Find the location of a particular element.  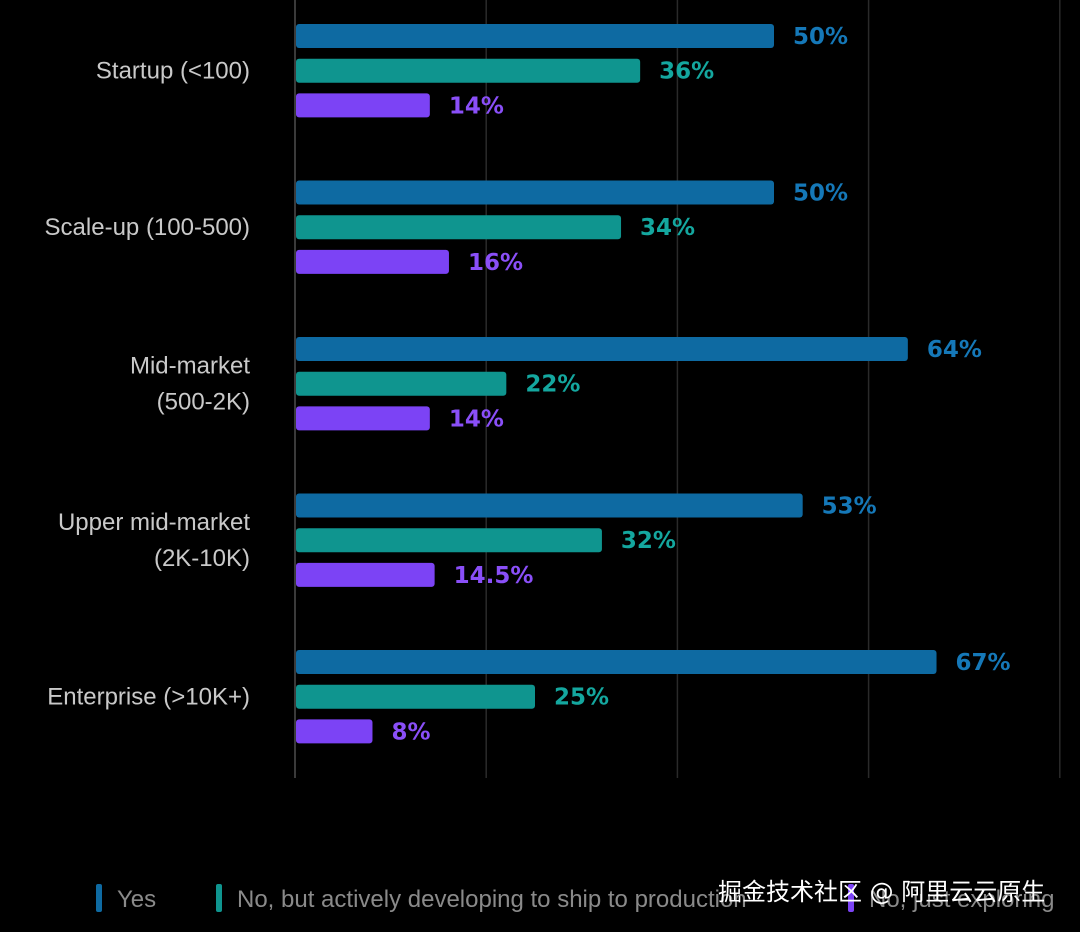

watermark-text: 掘金技术社区 @ 阿里云云原生 is located at coordinates (881, 892).